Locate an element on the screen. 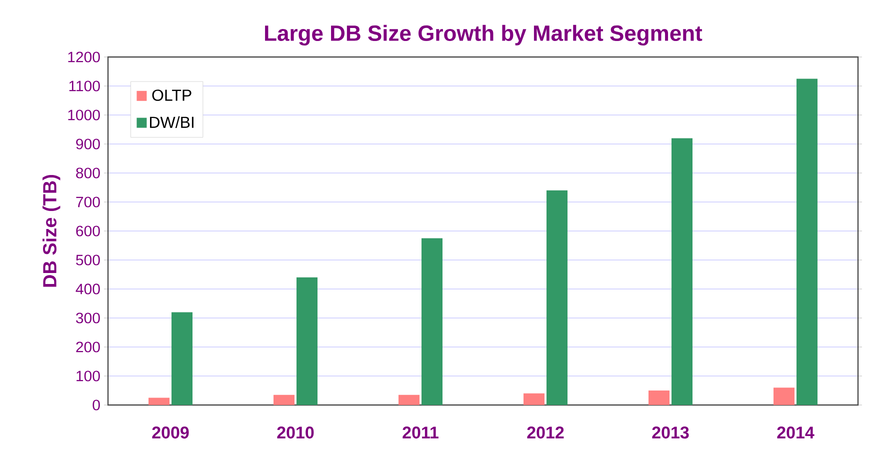  x-tick-label: 2010 is located at coordinates (295, 432).